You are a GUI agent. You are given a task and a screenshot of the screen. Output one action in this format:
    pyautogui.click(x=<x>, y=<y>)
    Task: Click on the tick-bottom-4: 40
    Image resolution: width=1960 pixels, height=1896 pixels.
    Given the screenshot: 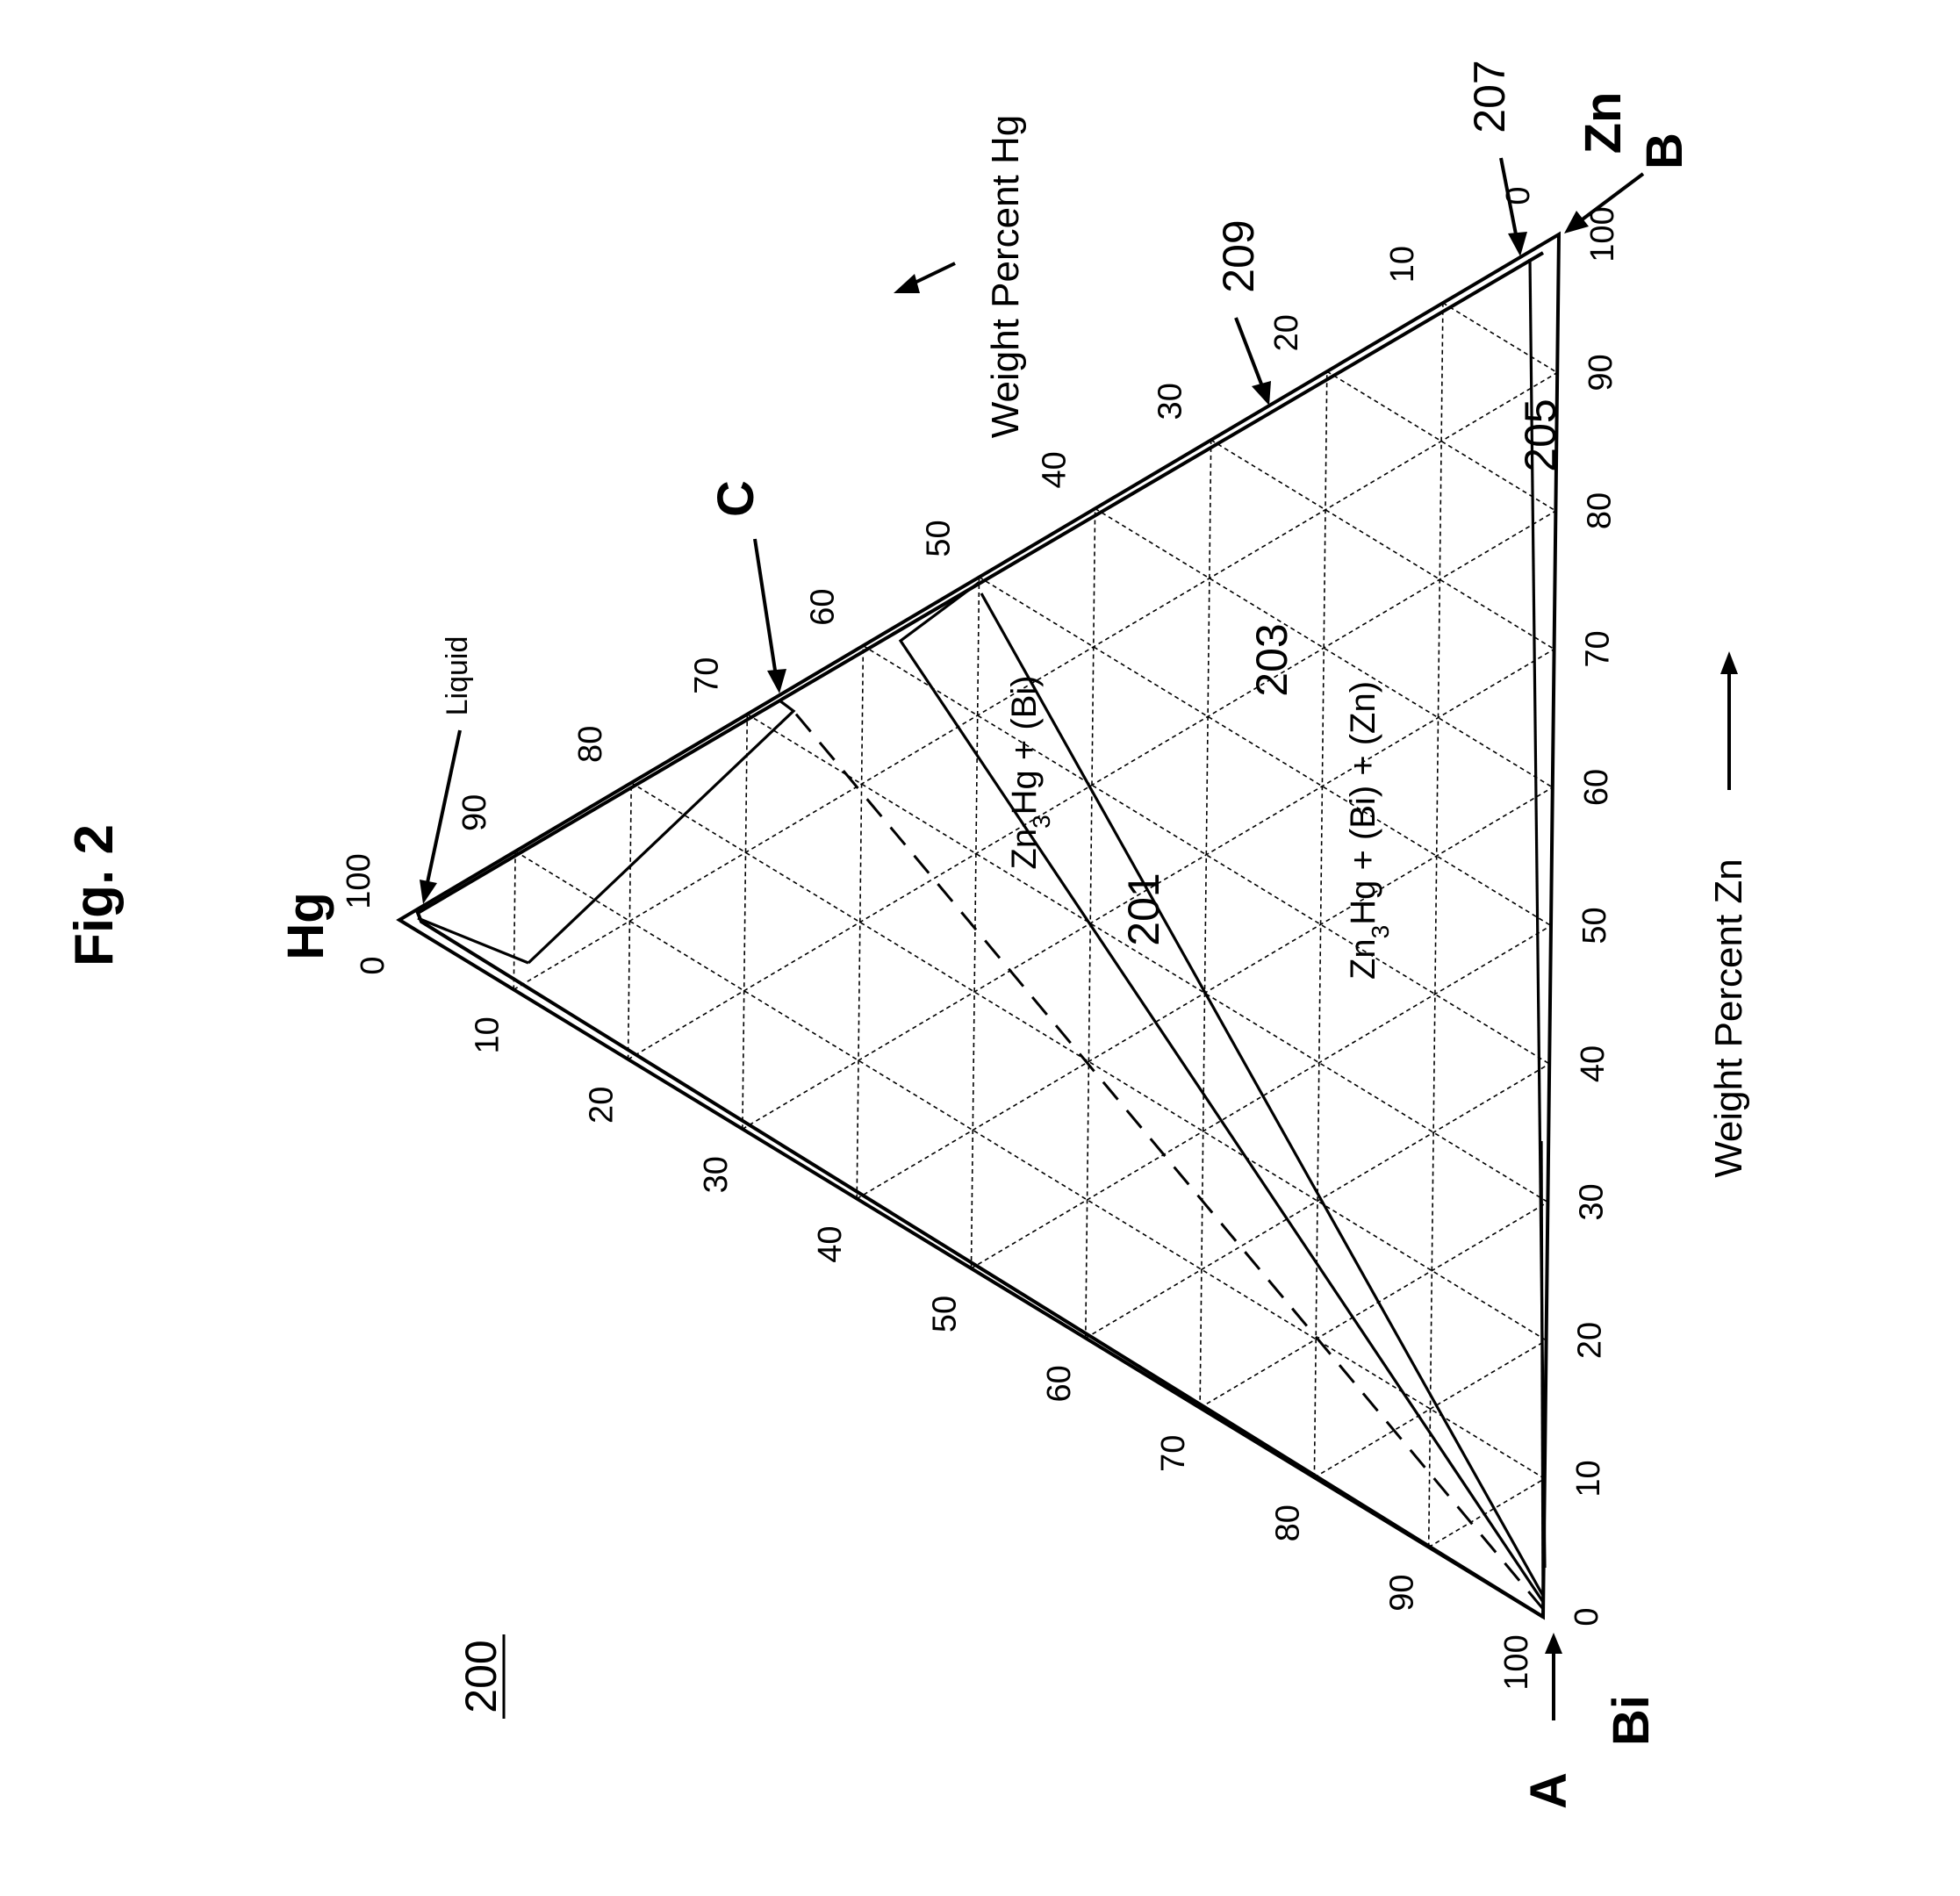 What is the action you would take?
    pyautogui.click(x=1593, y=1063)
    